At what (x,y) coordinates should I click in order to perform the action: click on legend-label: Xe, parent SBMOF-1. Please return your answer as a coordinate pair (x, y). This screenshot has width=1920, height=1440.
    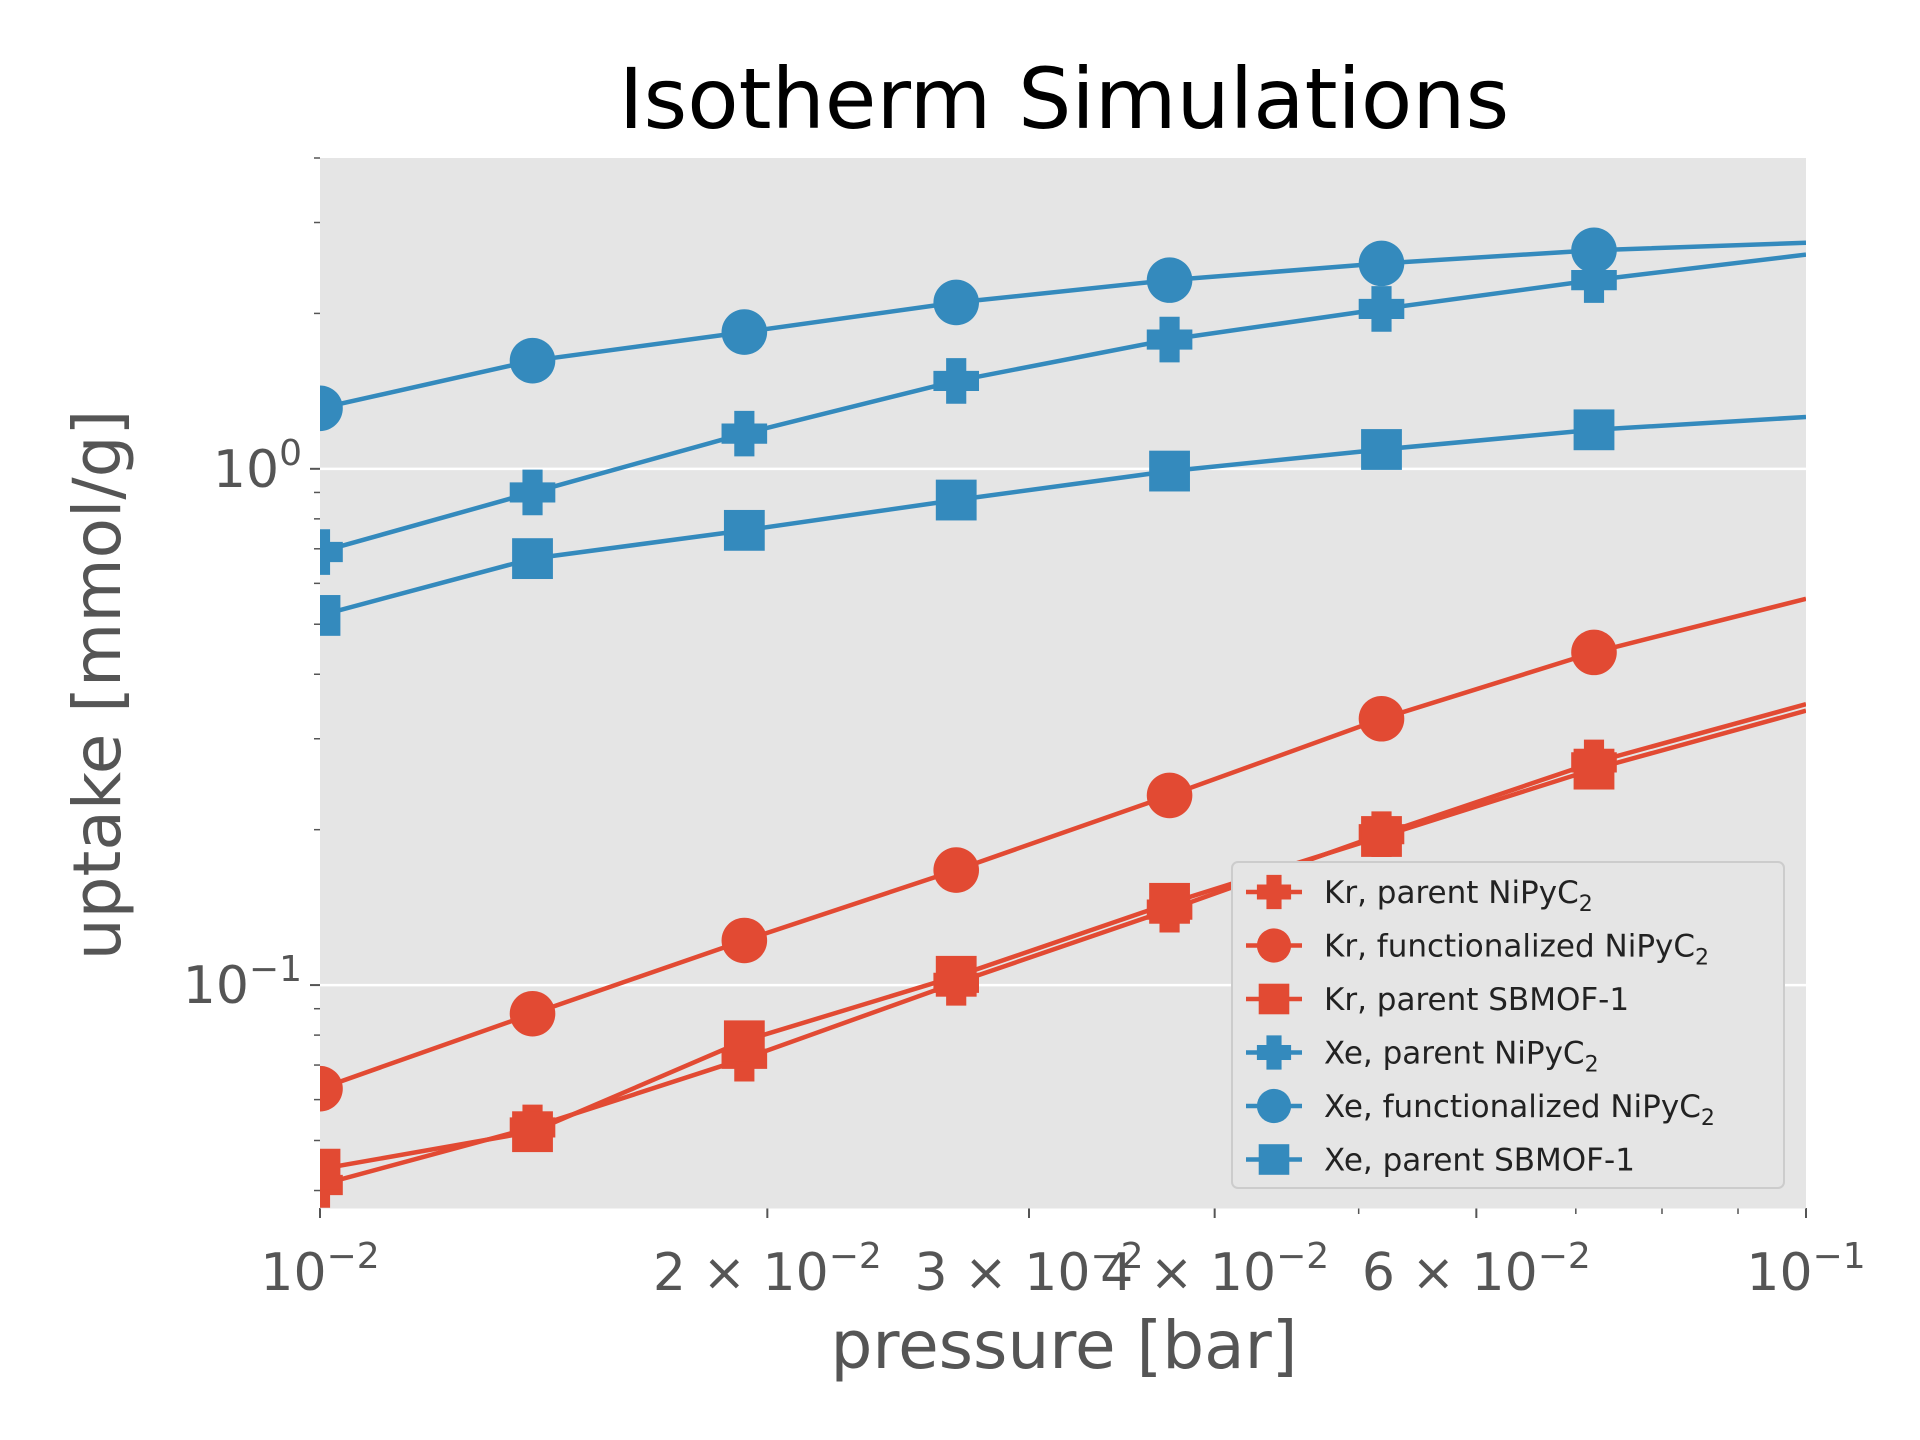
    Looking at the image, I should click on (1479, 1161).